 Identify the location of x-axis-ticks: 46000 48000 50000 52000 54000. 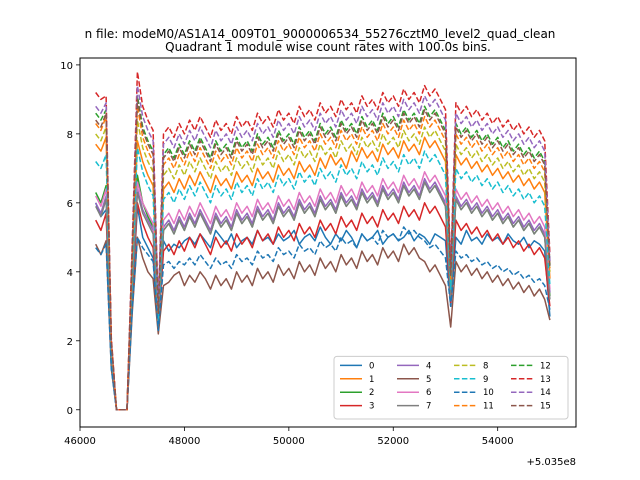
(289, 437).